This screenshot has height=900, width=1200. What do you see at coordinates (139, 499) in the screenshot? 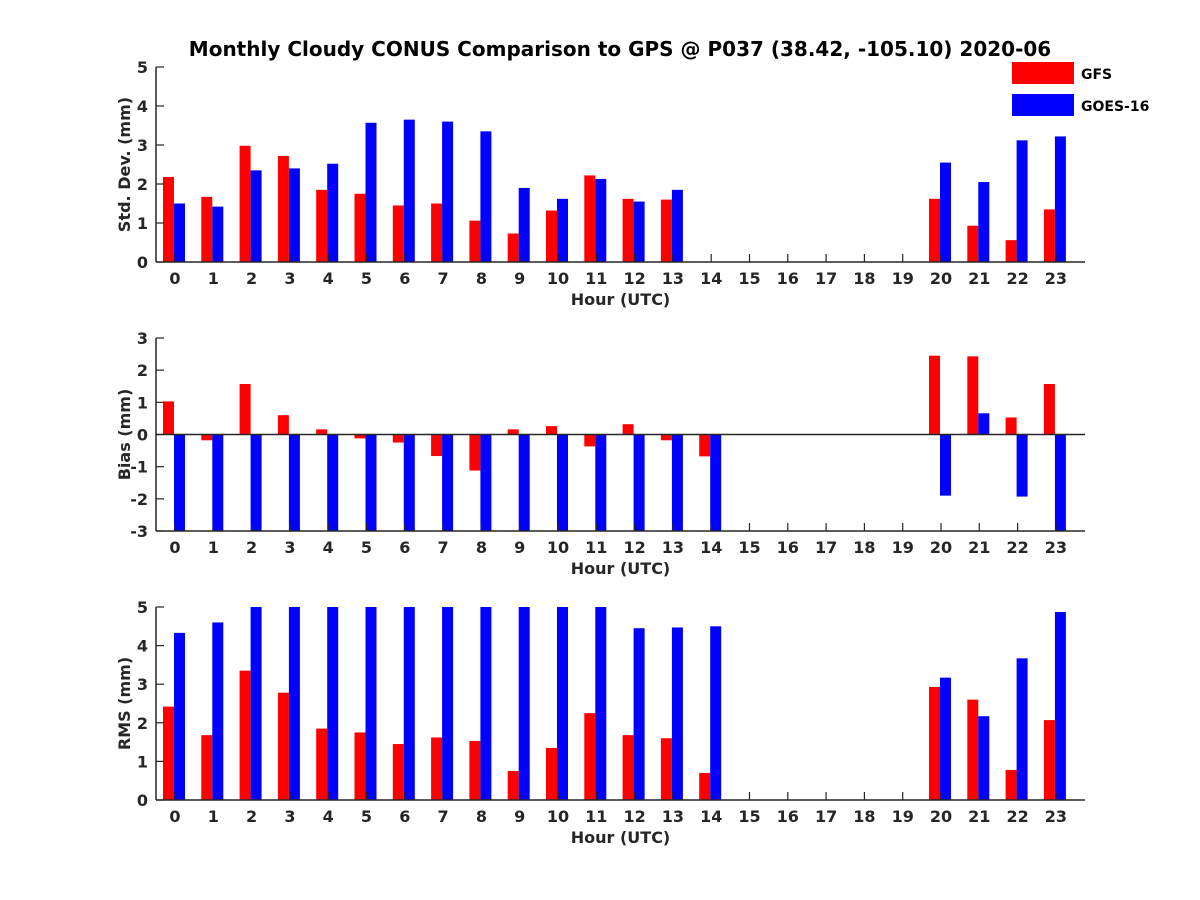
I see `y-tick-label-bias--2: -2` at bounding box center [139, 499].